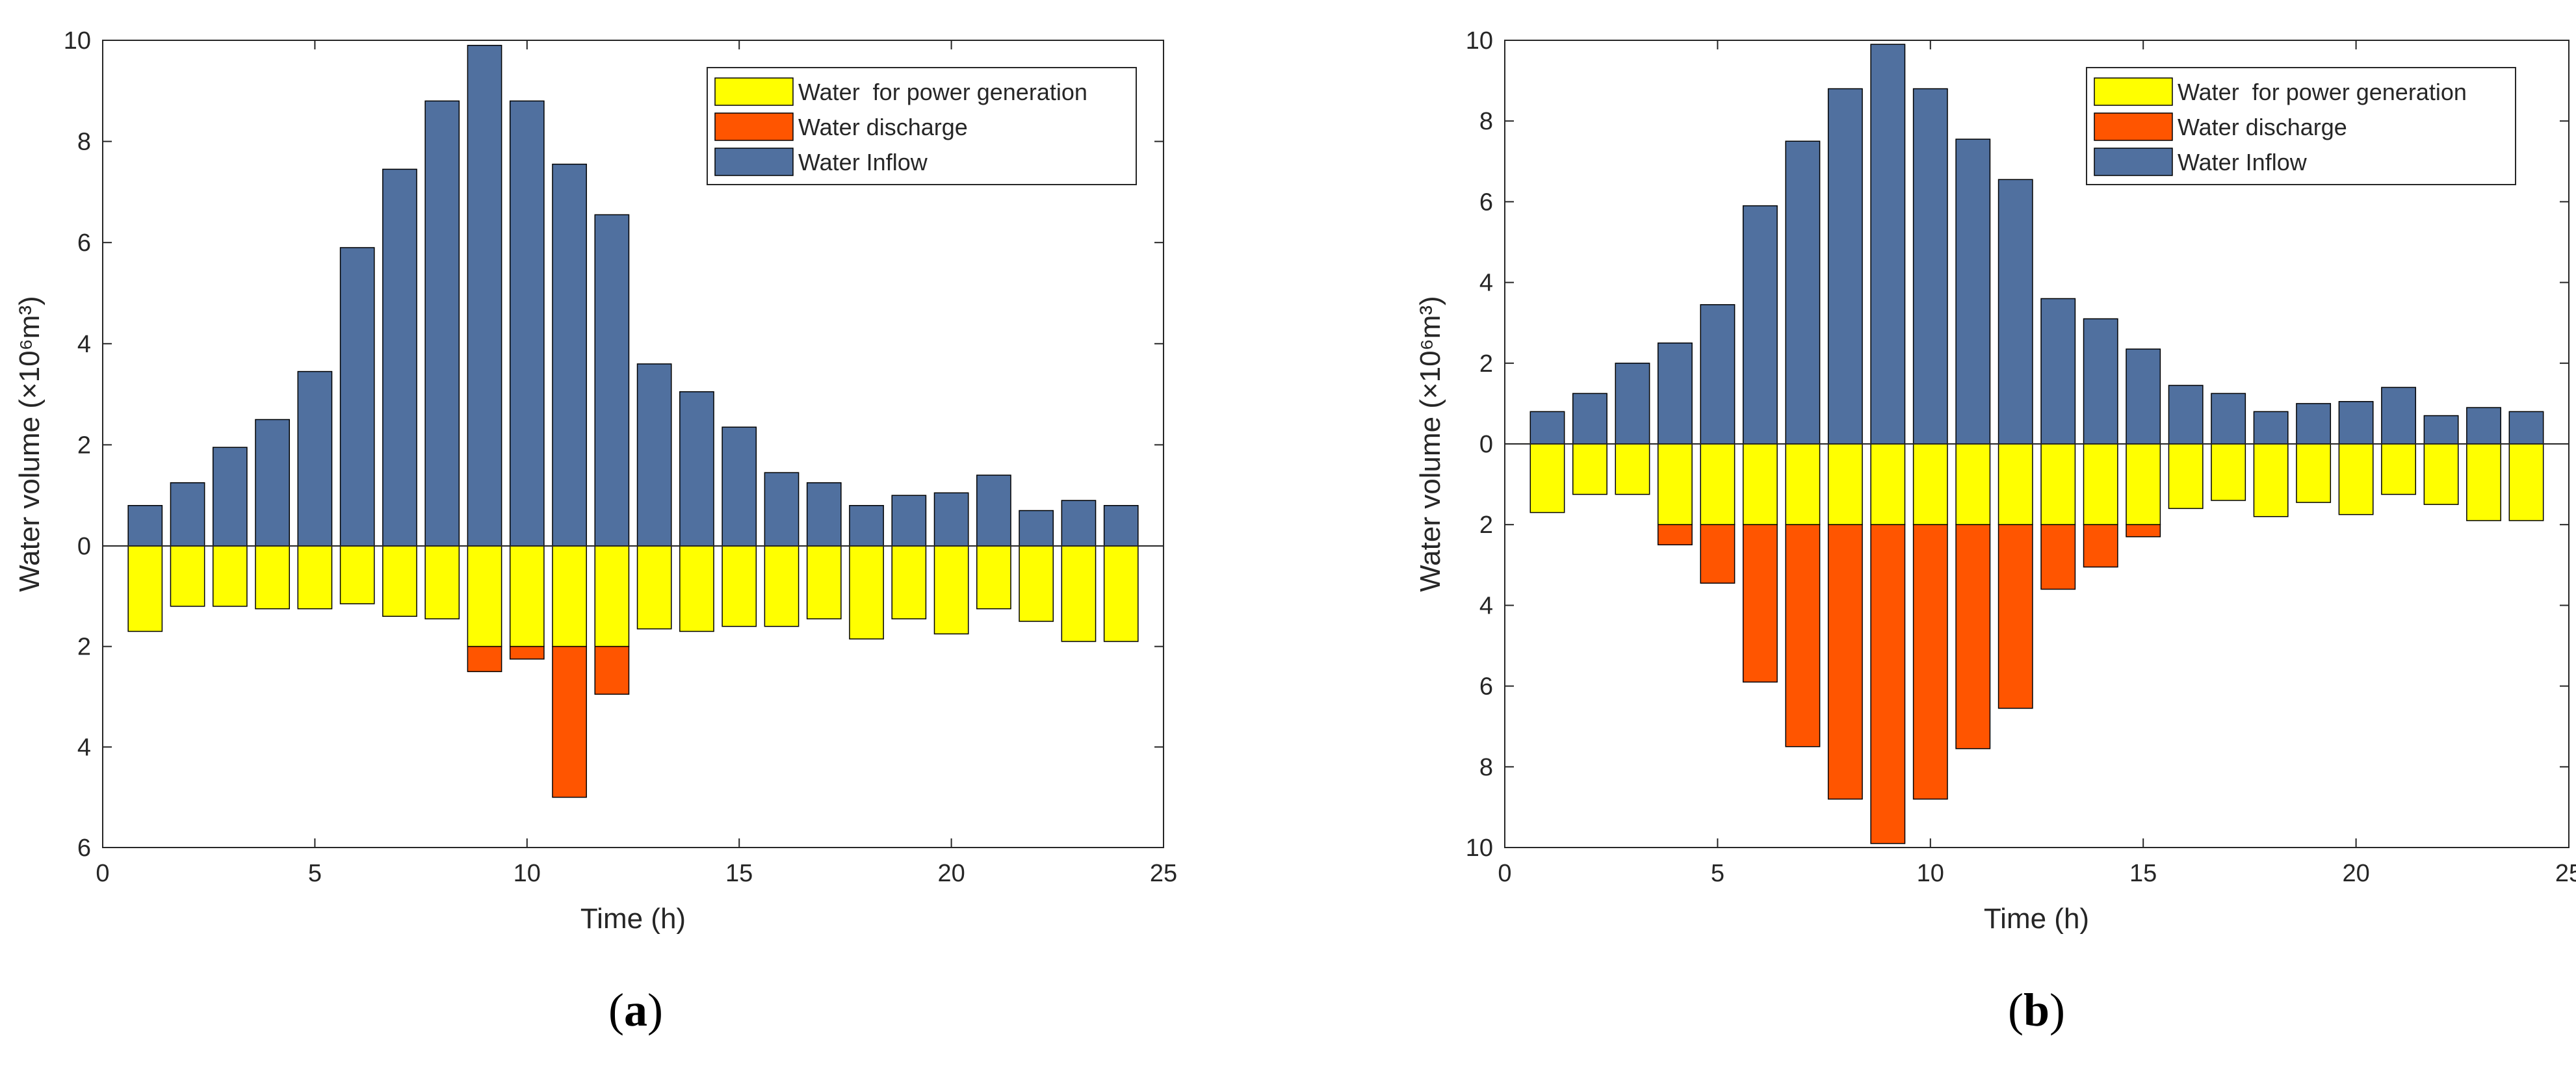  What do you see at coordinates (754, 162) in the screenshot?
I see `legend-swatch-inflow-a` at bounding box center [754, 162].